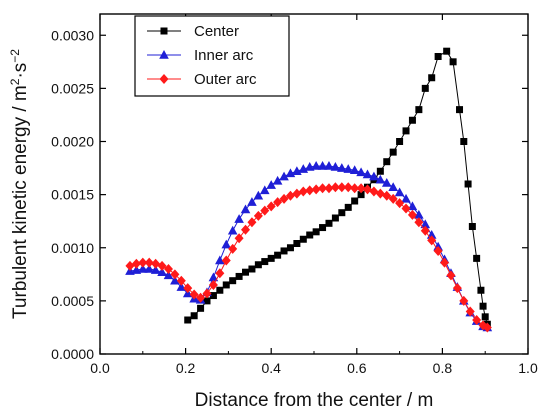  Describe the element at coordinates (443, 368) in the screenshot. I see `x-tick-label: 0.8` at that location.